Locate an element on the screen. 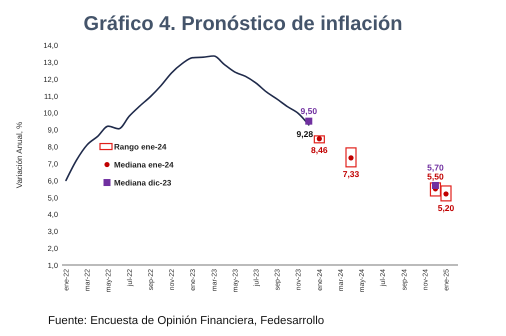  legend-label: Mediana dic-23 is located at coordinates (143, 183).